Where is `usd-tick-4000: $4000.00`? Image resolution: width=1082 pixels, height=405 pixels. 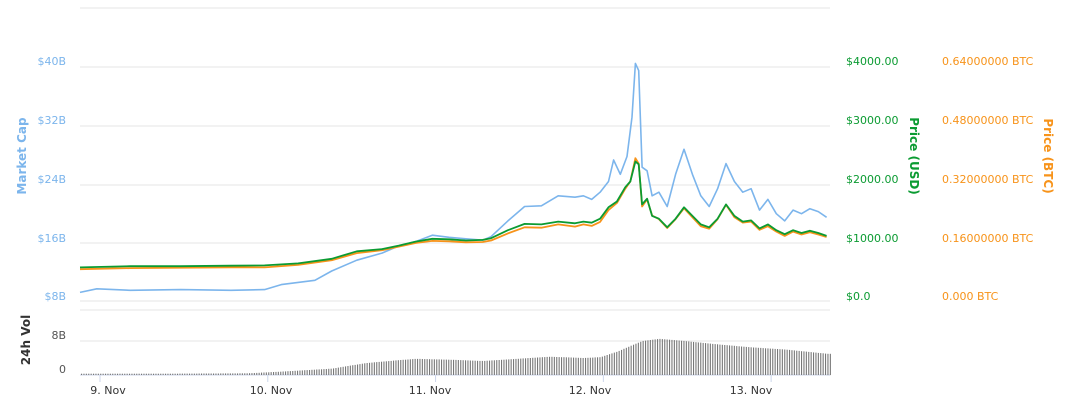 usd-tick-4000: $4000.00 is located at coordinates (872, 61).